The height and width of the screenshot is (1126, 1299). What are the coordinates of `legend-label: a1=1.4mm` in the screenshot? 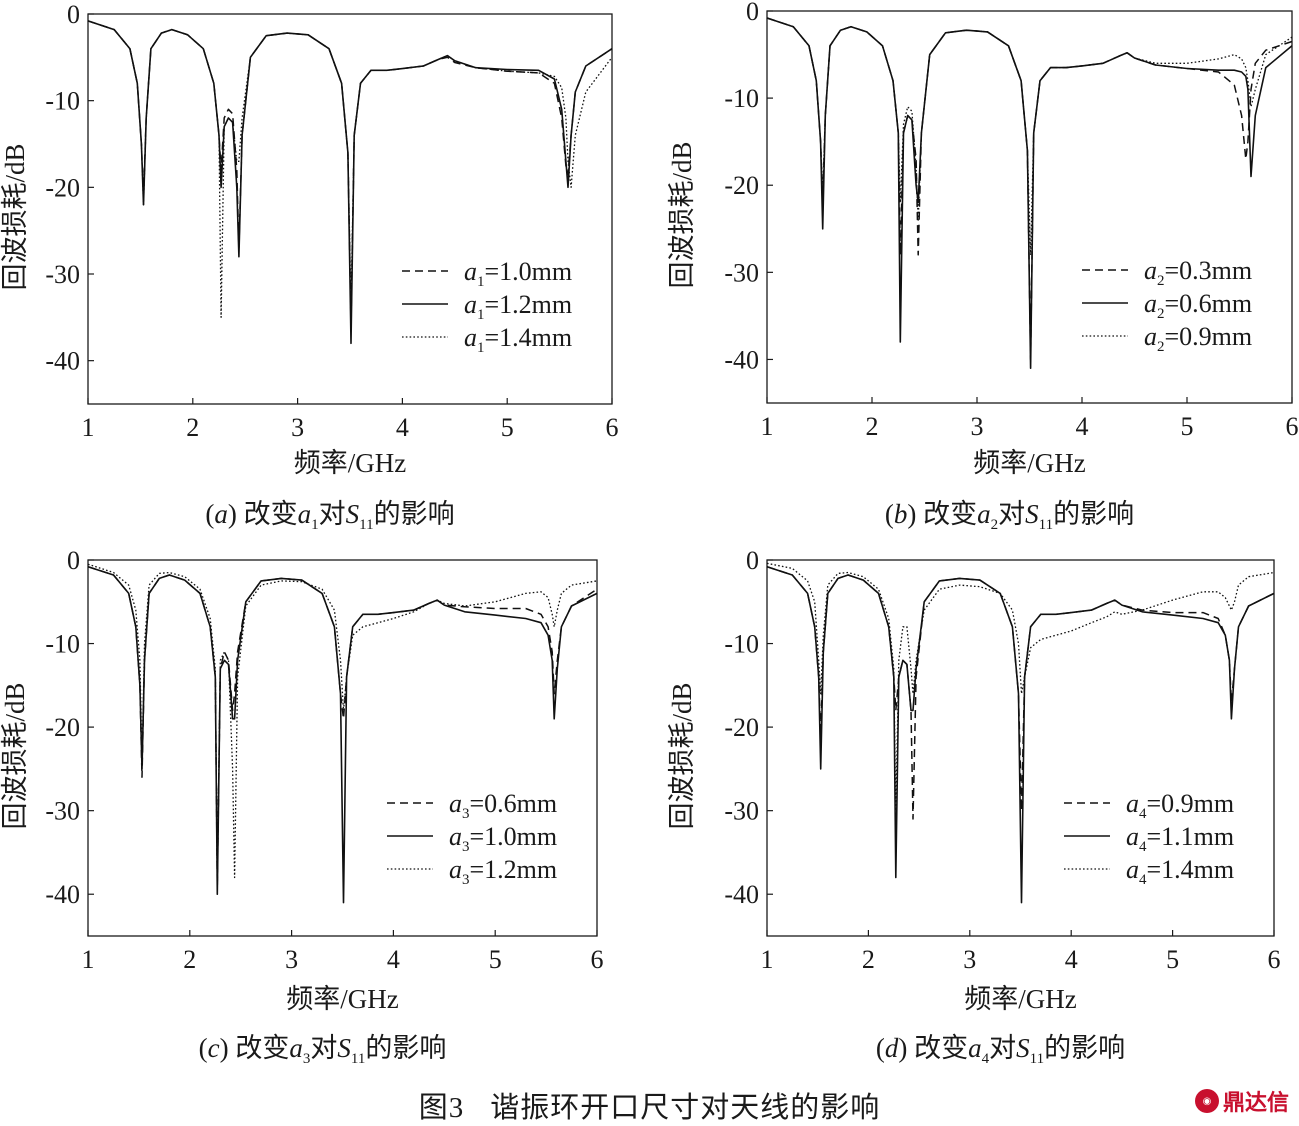 It's located at (518, 339).